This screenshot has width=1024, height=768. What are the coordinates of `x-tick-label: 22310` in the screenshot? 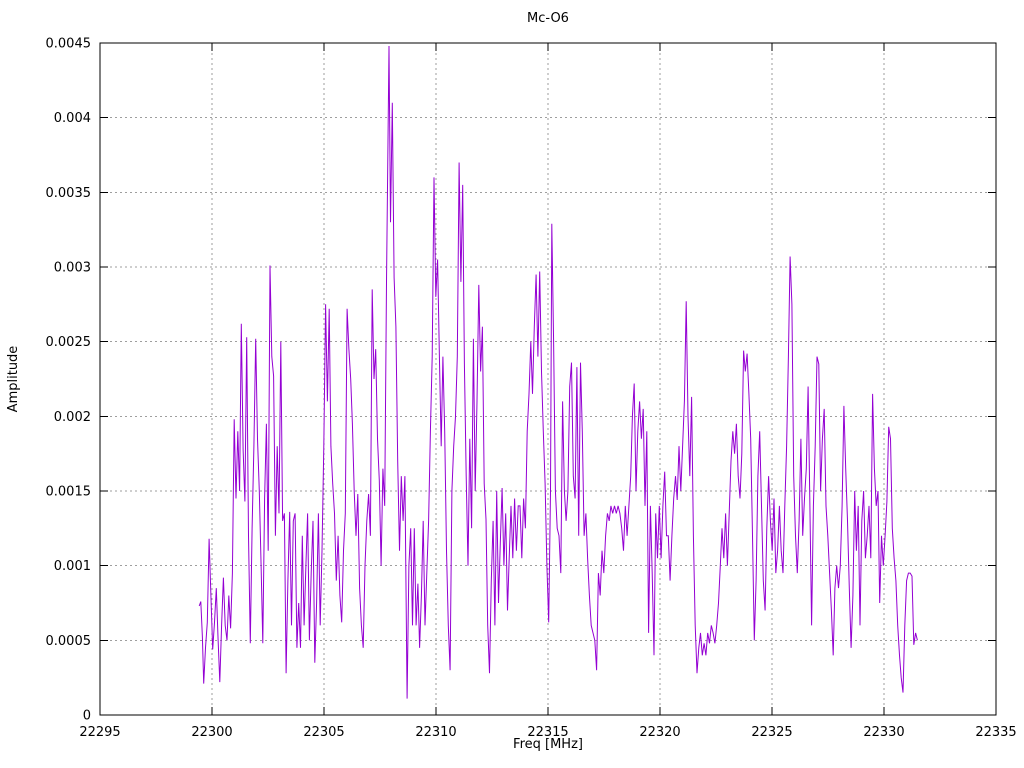 It's located at (435, 732).